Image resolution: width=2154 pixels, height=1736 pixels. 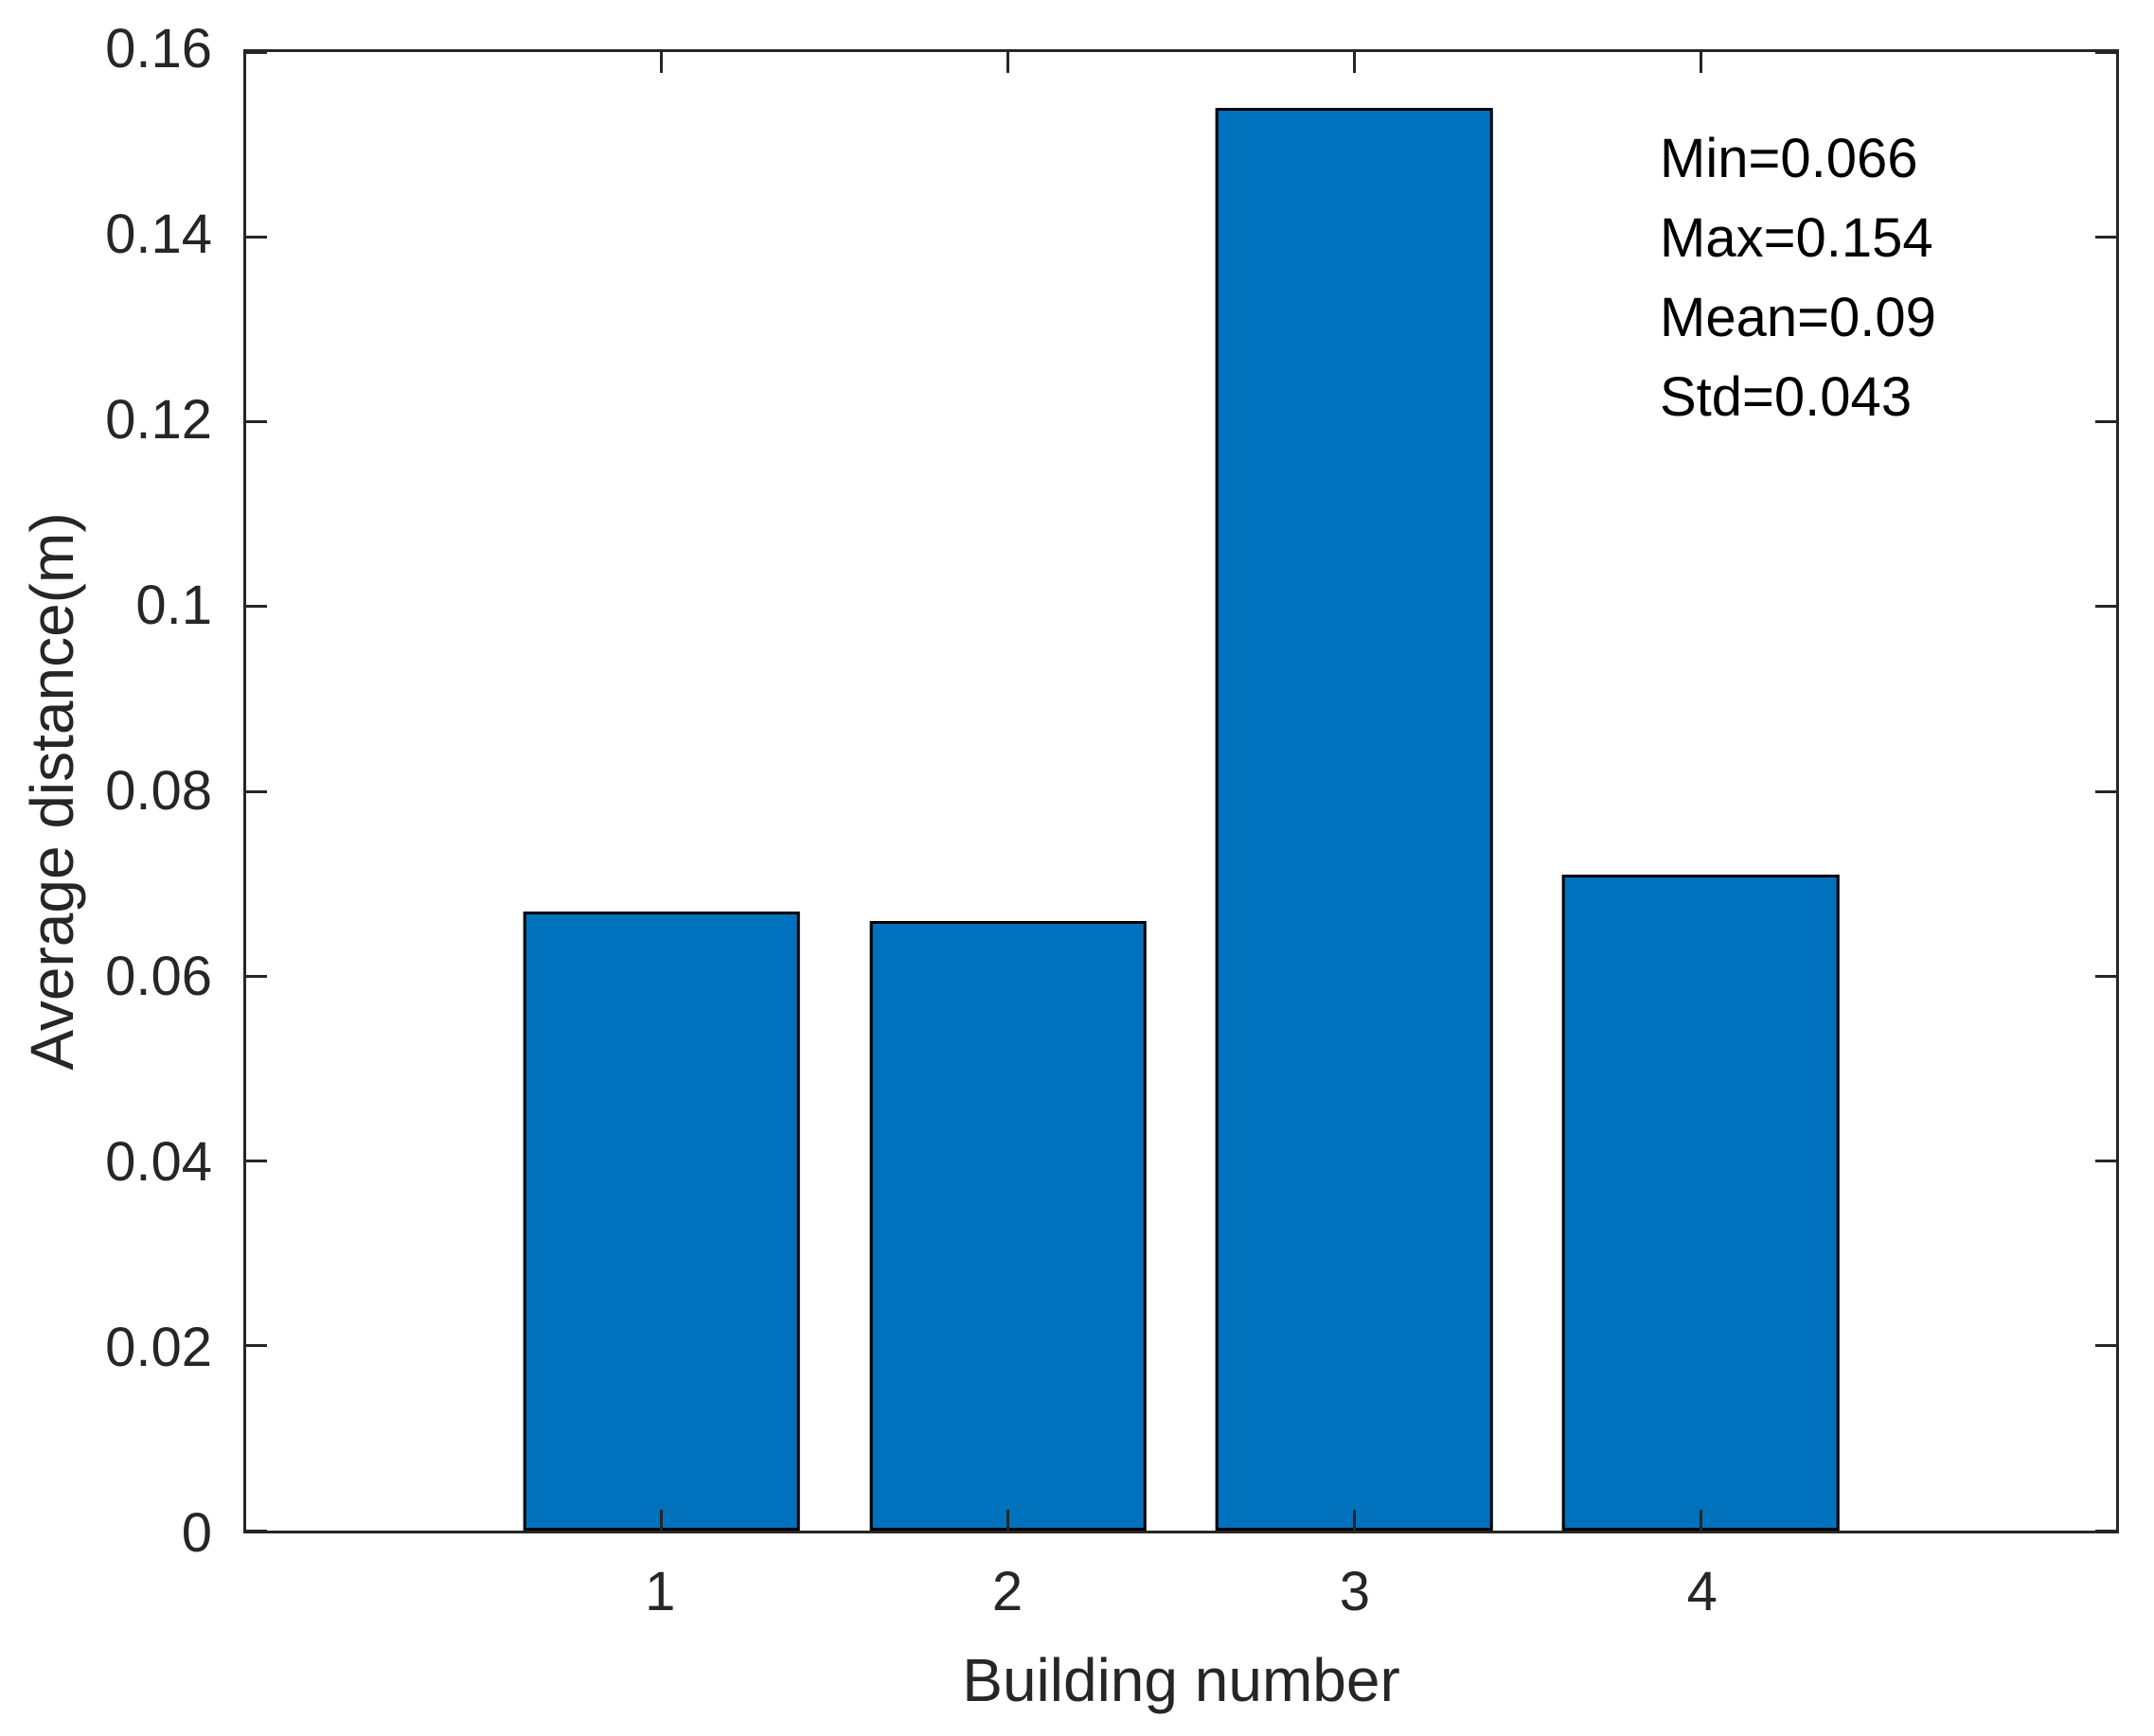 I want to click on y-tick-labels: 0 0.02 0.04 0.06 0.08 0.1 0.12 0.14 0.16, so click(x=106, y=791).